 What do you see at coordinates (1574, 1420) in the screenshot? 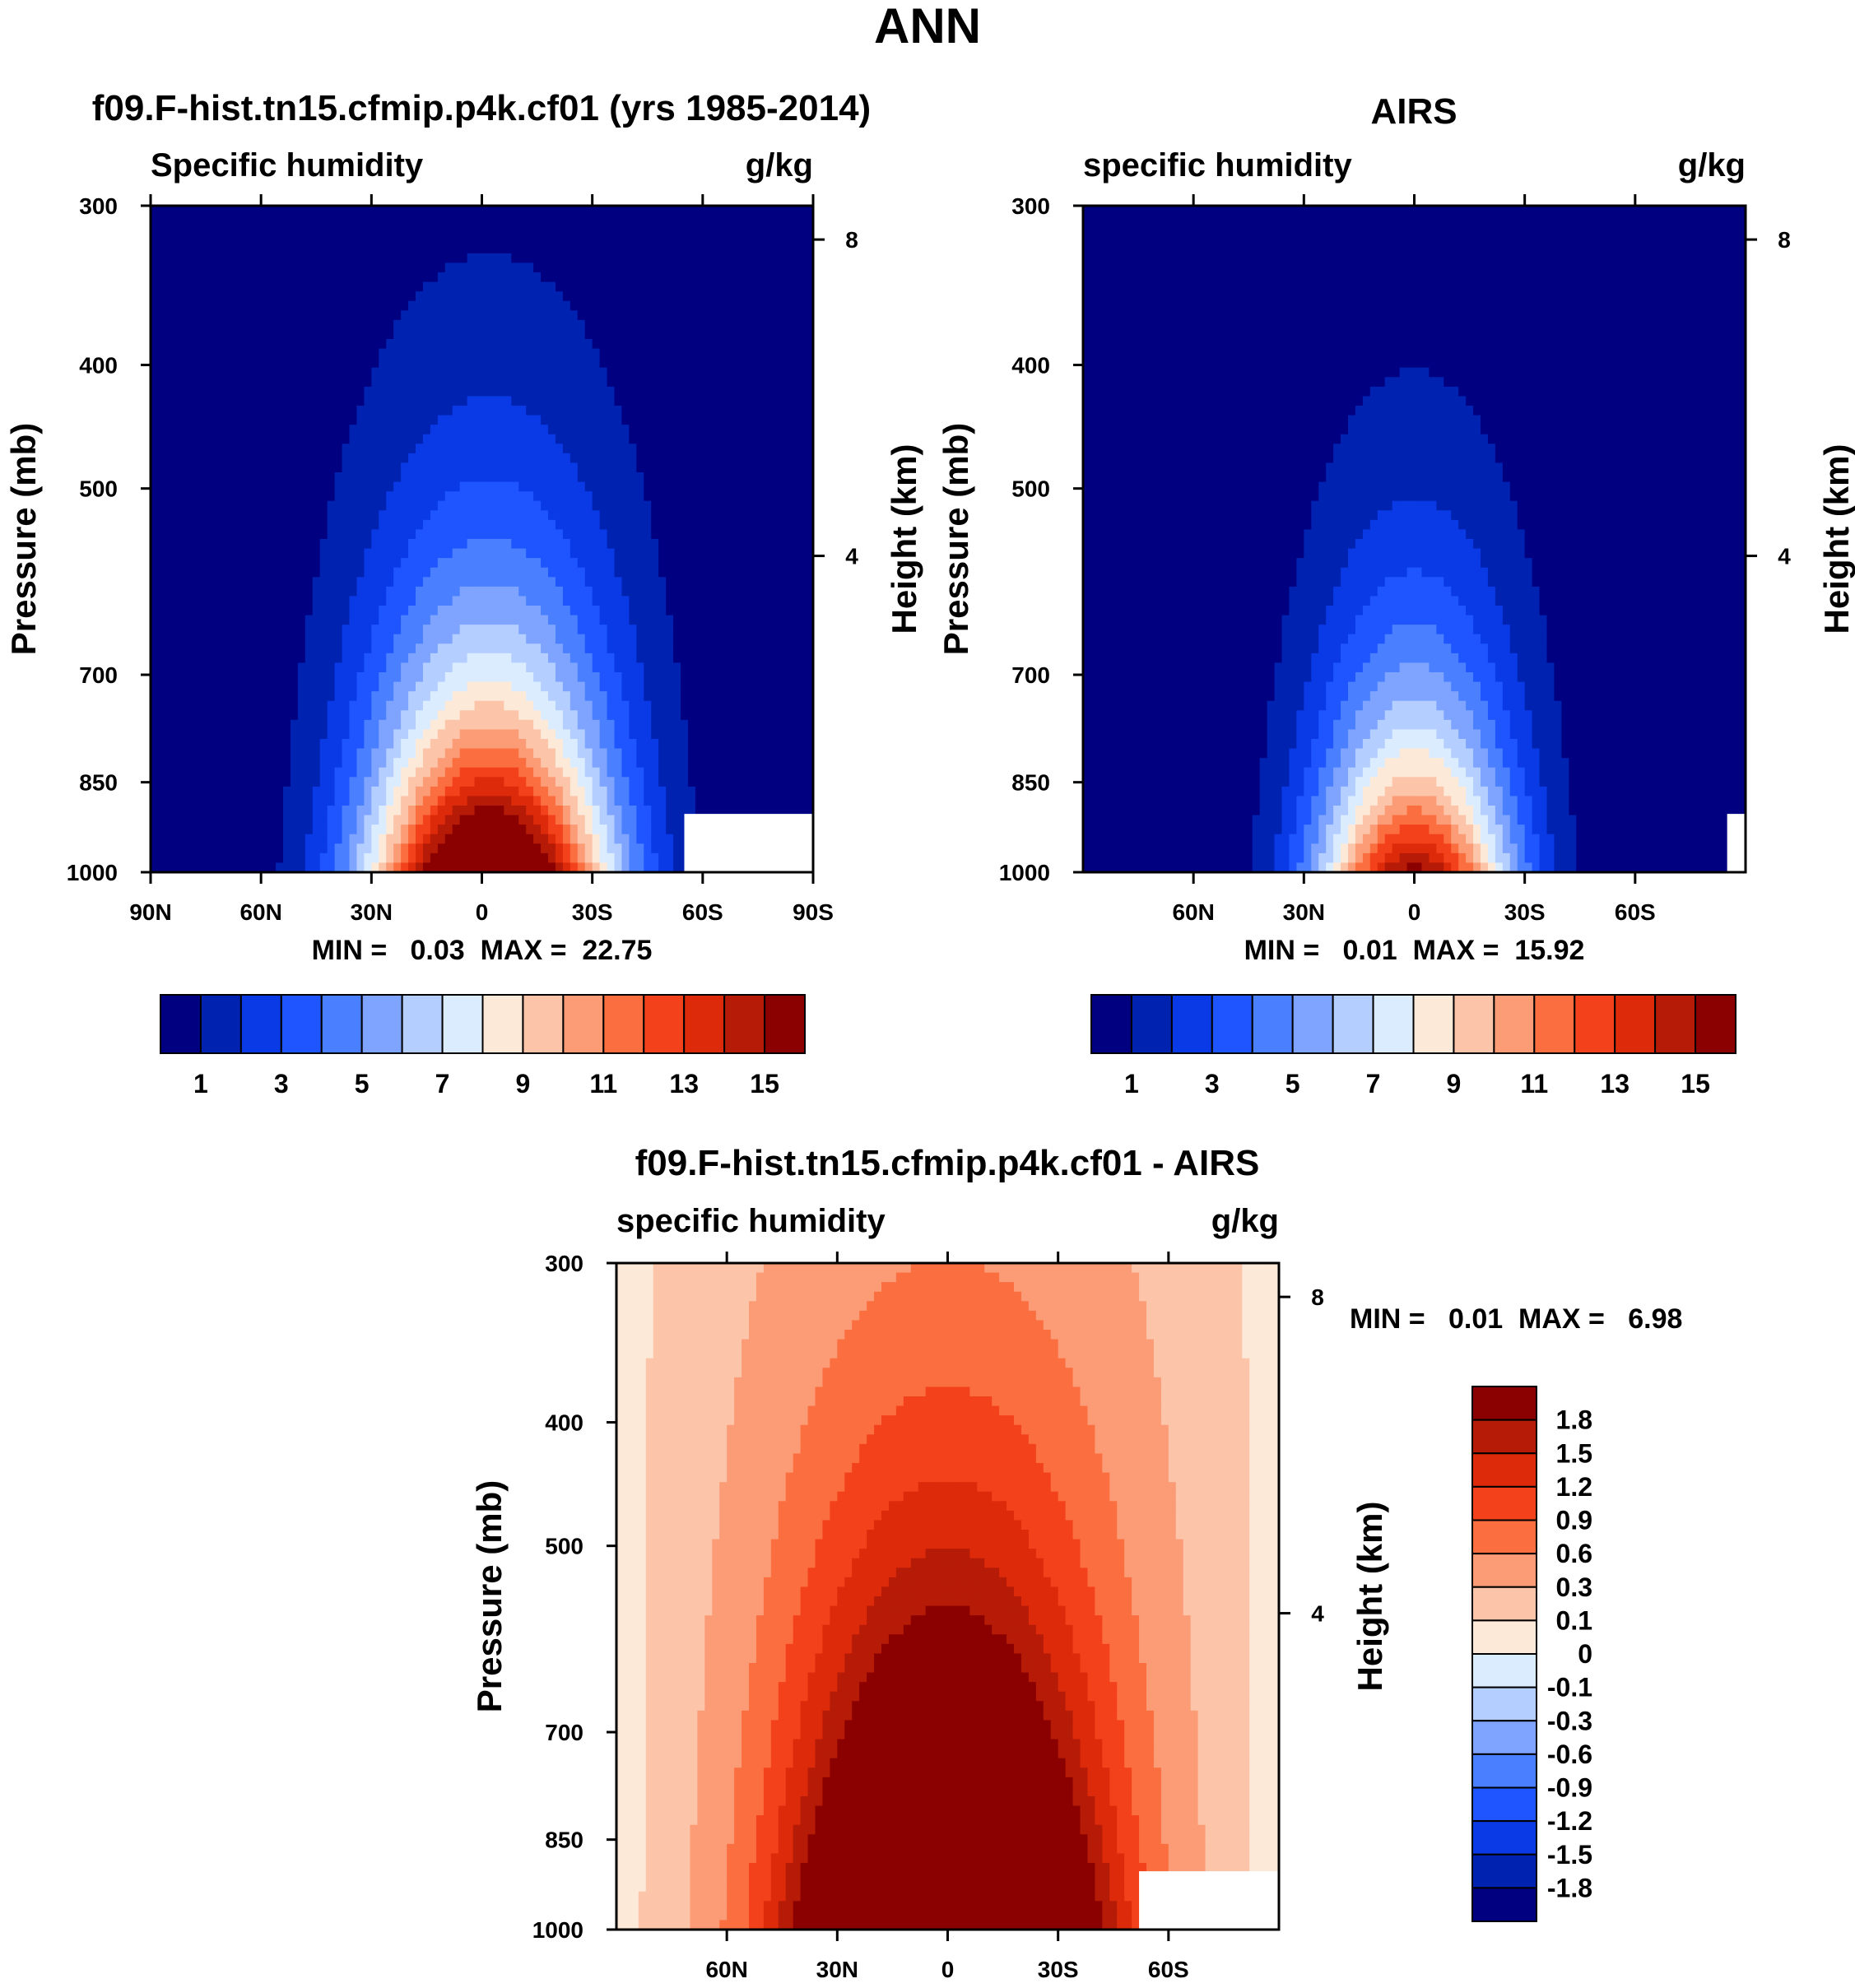
I see `colorbar-label: 1.8` at bounding box center [1574, 1420].